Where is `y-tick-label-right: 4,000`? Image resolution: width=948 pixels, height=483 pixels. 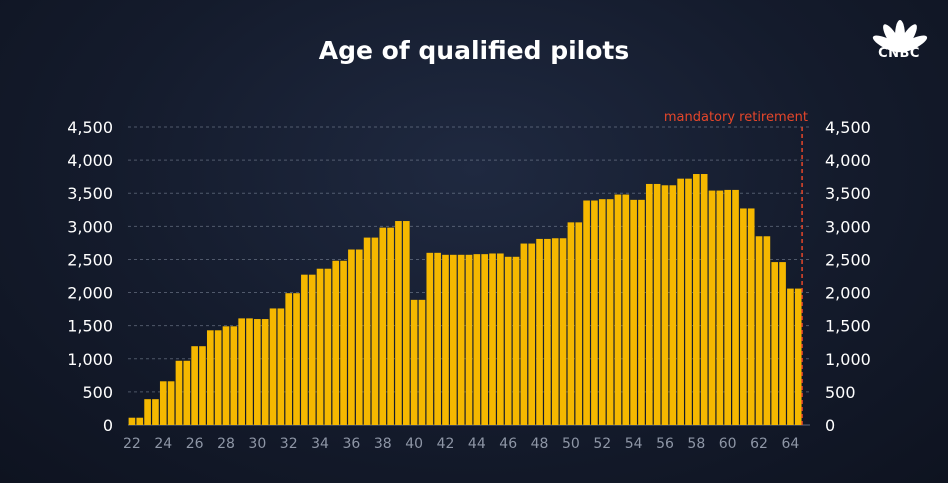
y-tick-label-right: 4,000 is located at coordinates (848, 160).